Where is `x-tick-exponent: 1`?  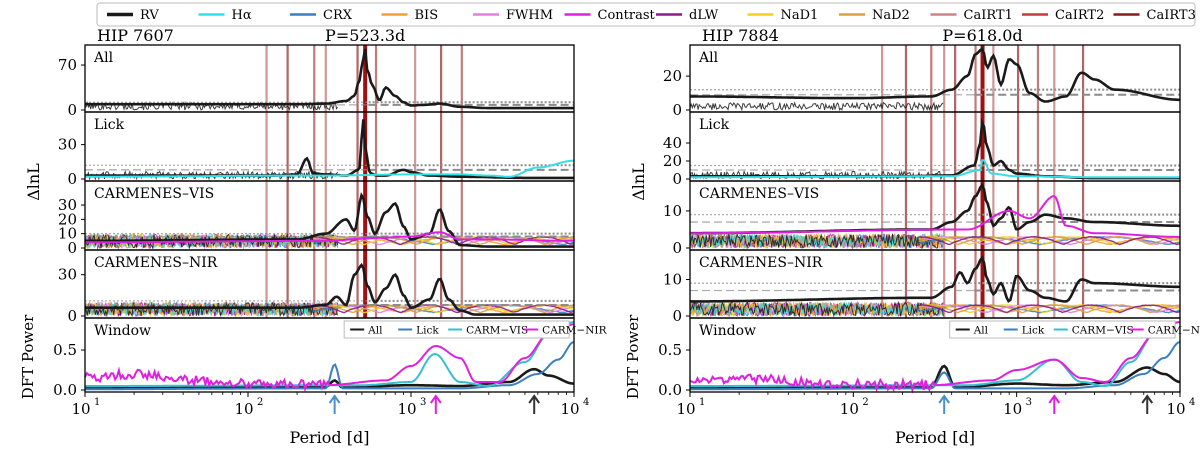 x-tick-exponent: 1 is located at coordinates (97, 402).